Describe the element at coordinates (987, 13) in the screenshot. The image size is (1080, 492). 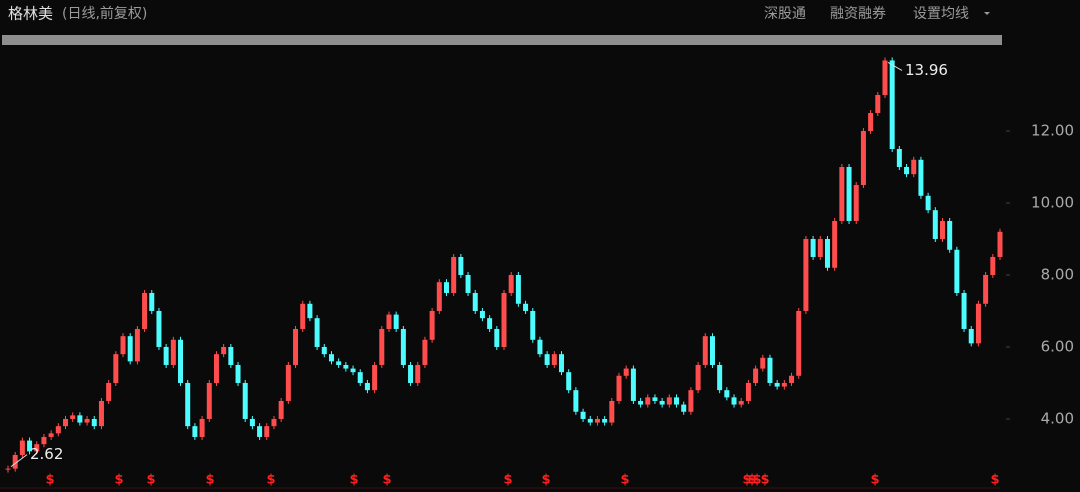
I see `dropdown-arrow` at that location.